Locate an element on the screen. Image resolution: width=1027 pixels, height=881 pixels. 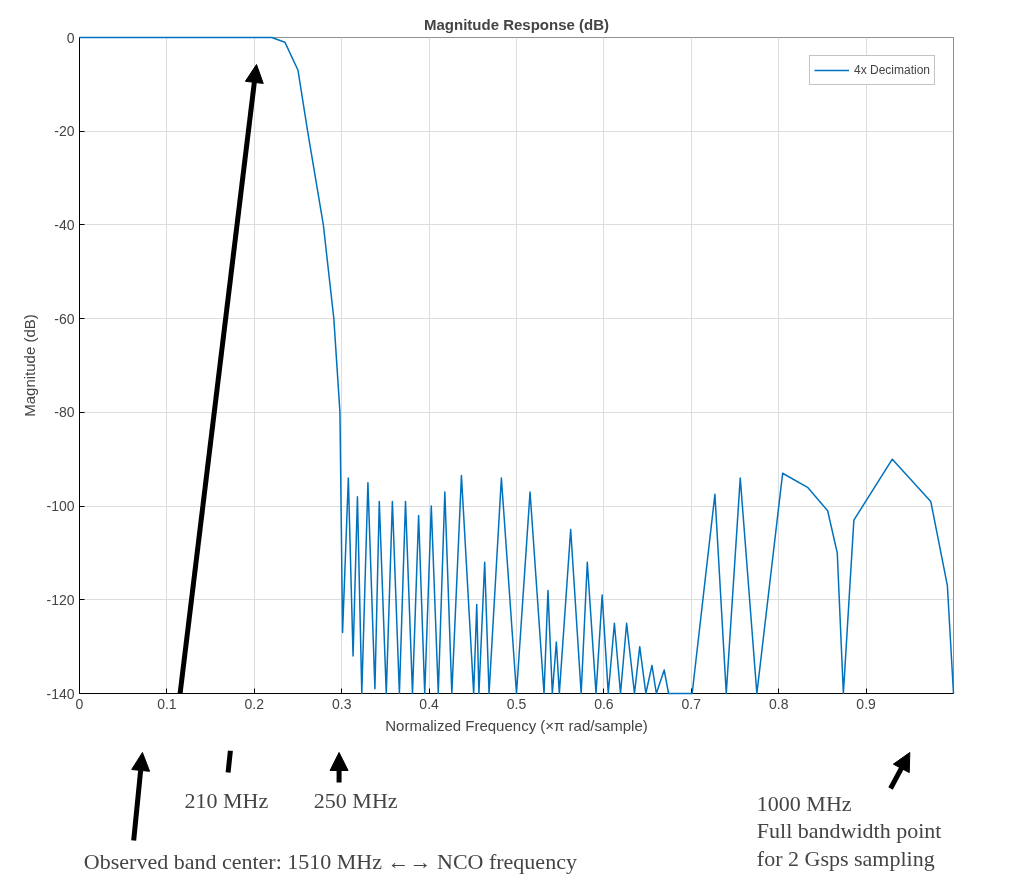
chart-title: Magnitude Response (dB) is located at coordinates (517, 24).